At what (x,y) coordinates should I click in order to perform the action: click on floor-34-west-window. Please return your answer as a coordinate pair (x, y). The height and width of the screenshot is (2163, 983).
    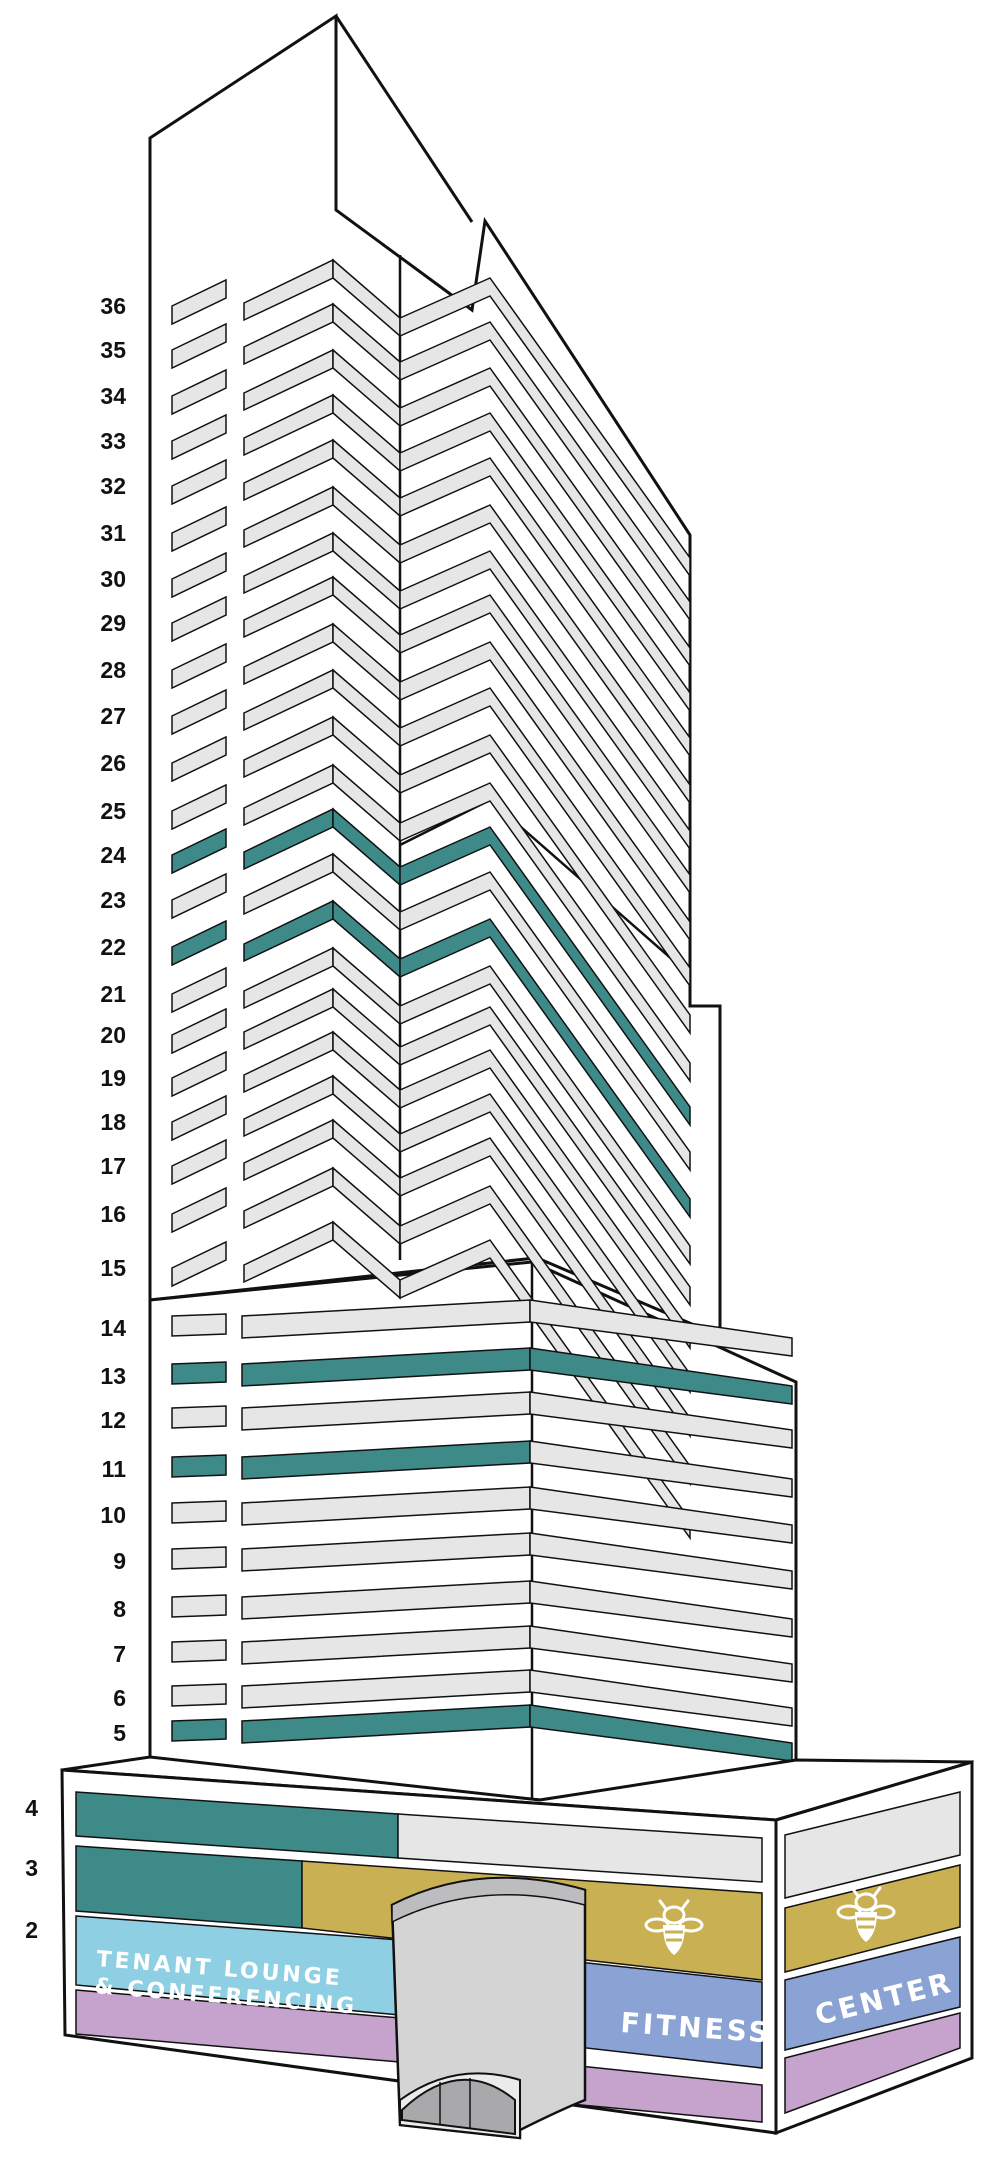
    Looking at the image, I should click on (199, 392).